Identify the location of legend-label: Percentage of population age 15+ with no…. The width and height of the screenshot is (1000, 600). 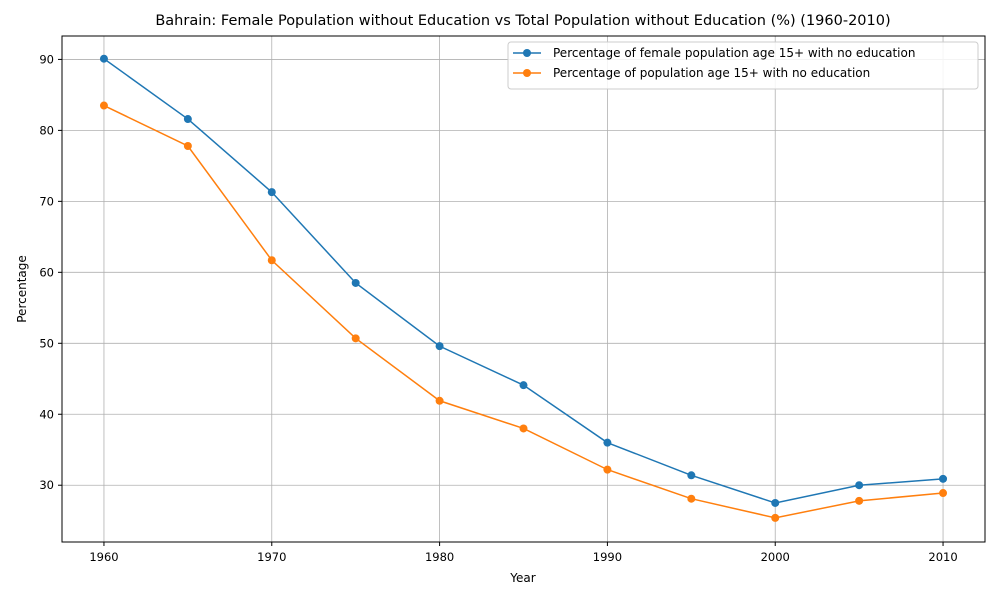
(711, 73).